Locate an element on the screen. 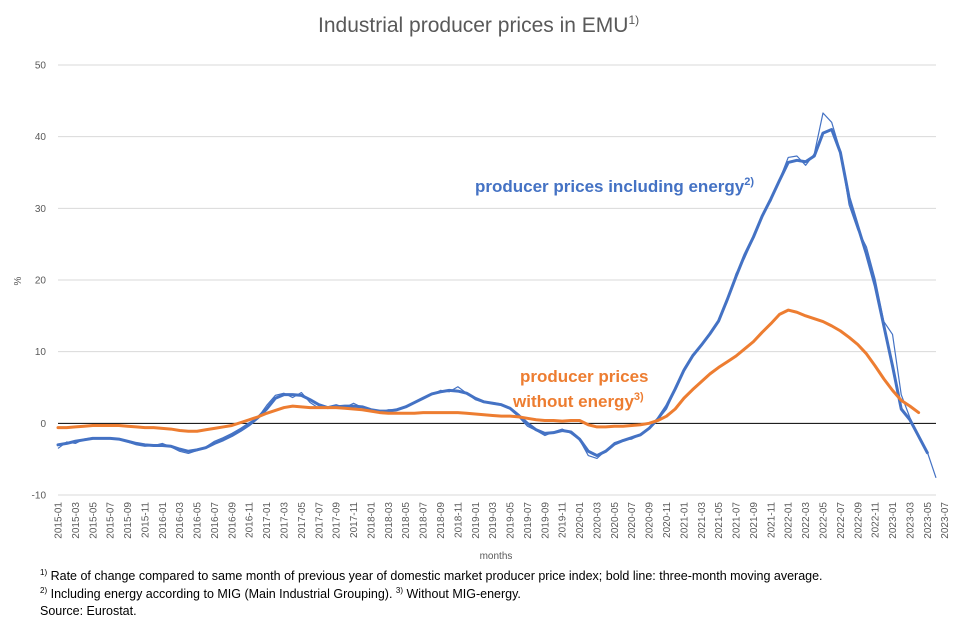 This screenshot has height=630, width=976. x-tick-label: 2016-01 is located at coordinates (163, 520).